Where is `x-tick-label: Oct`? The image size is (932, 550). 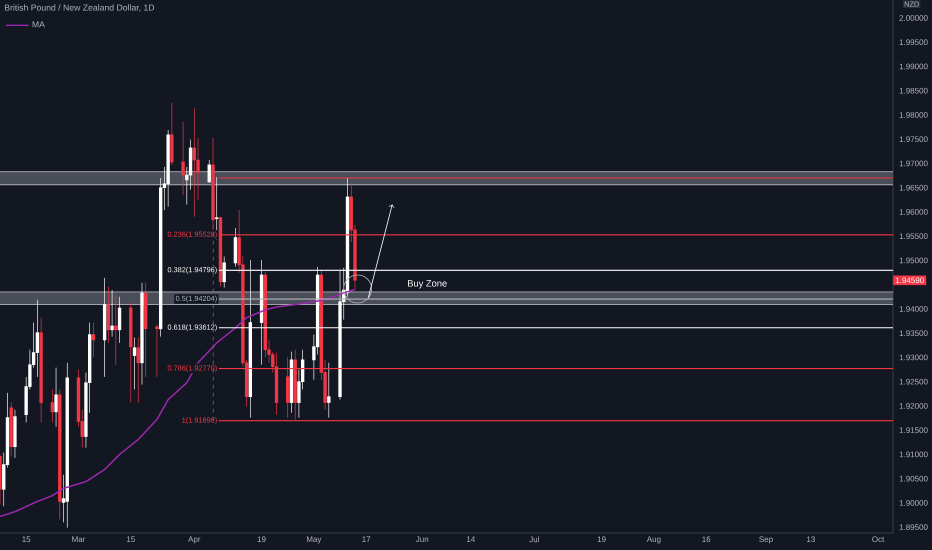
x-tick-label: Oct is located at coordinates (878, 539).